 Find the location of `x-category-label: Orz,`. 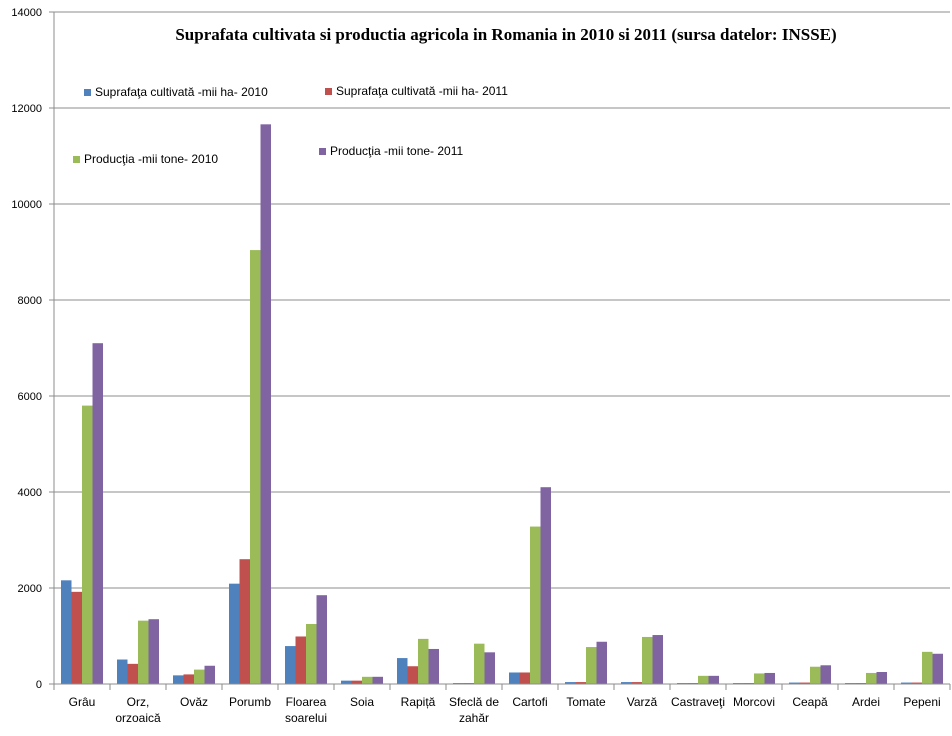

x-category-label: Orz, is located at coordinates (138, 702).